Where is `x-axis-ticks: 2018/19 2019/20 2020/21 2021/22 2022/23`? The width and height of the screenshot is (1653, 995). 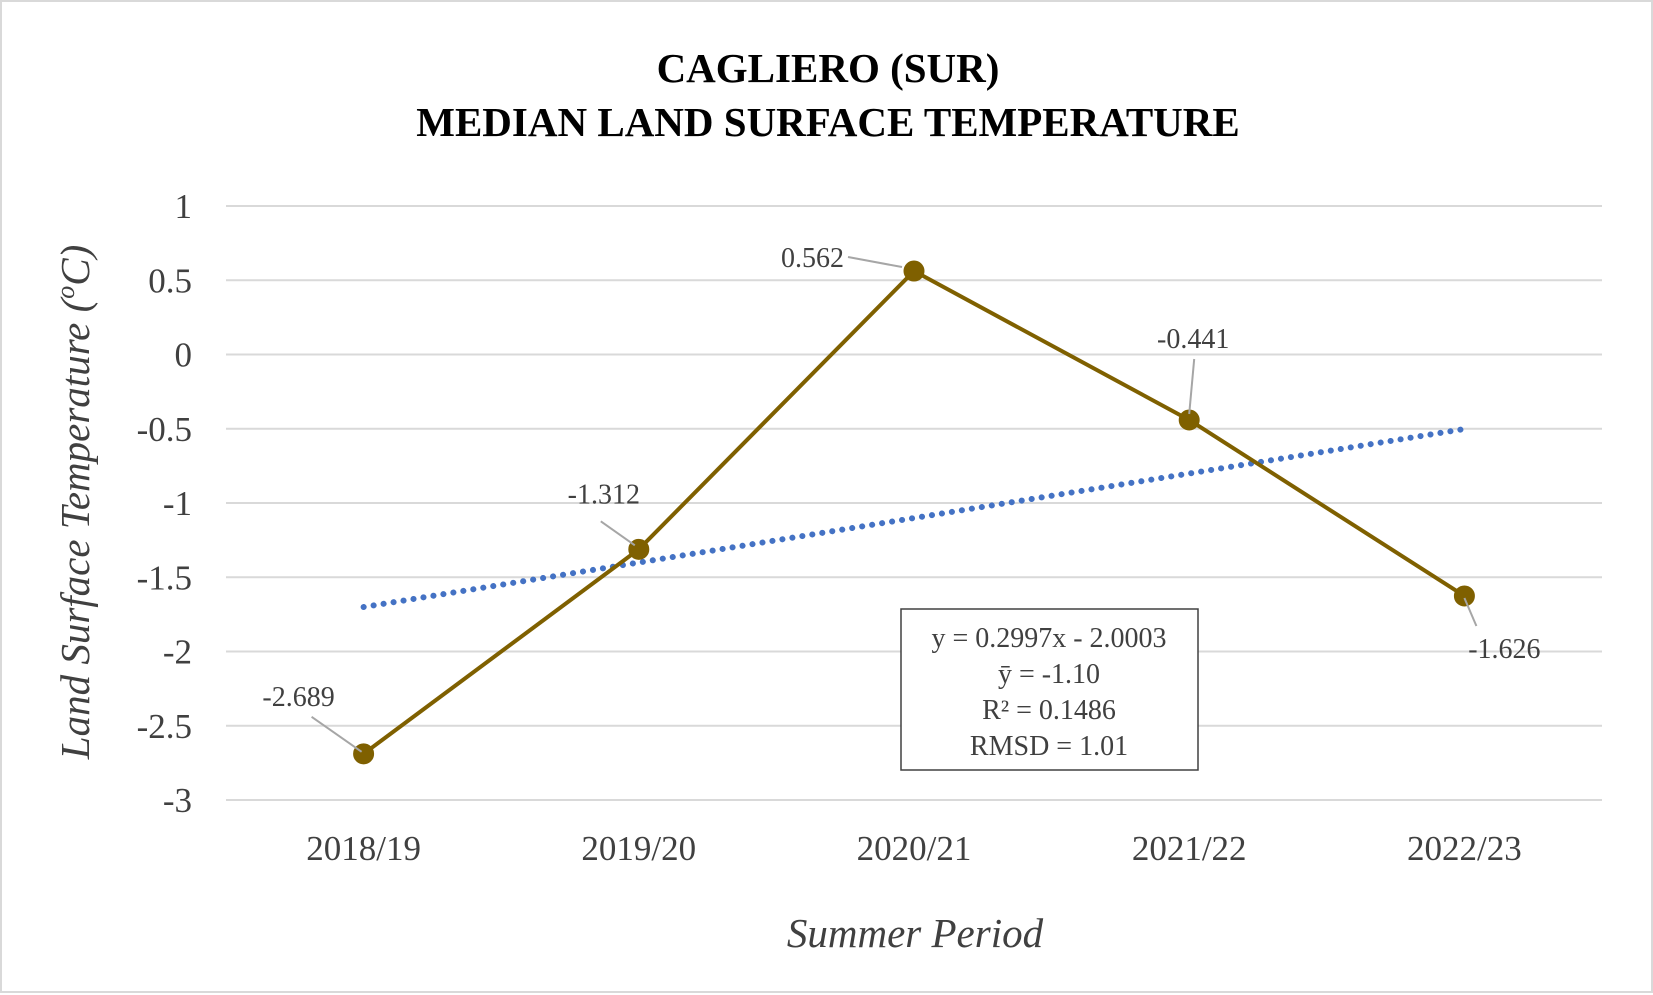 x-axis-ticks: 2018/19 2019/20 2020/21 2021/22 2022/23 is located at coordinates (914, 848).